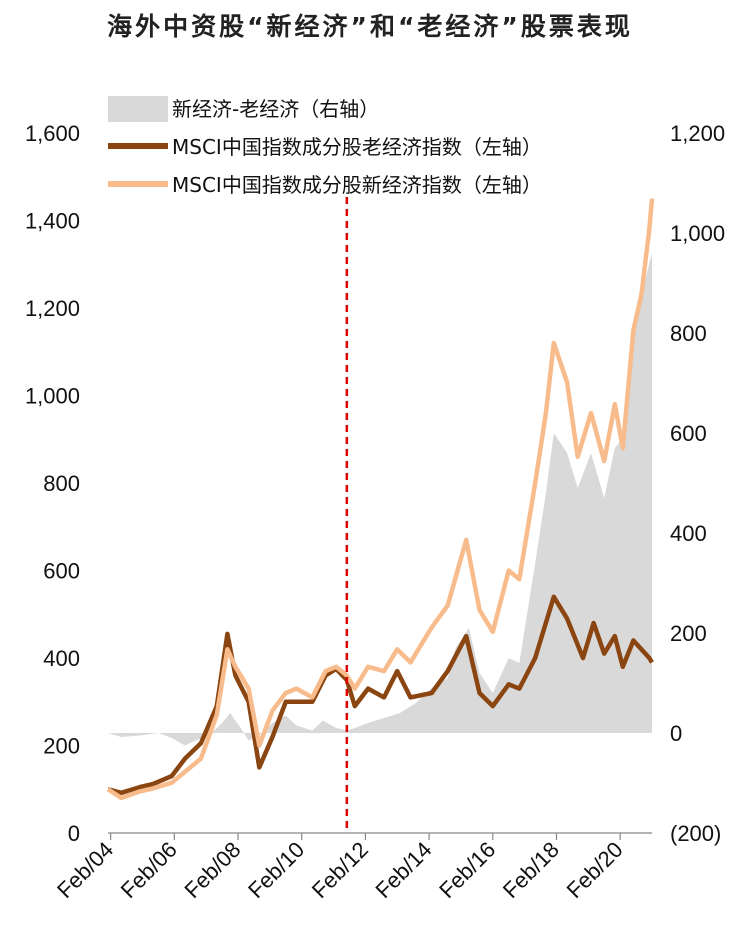 The height and width of the screenshot is (931, 740). What do you see at coordinates (697, 233) in the screenshot?
I see `y-right-tick-label: 1,000` at bounding box center [697, 233].